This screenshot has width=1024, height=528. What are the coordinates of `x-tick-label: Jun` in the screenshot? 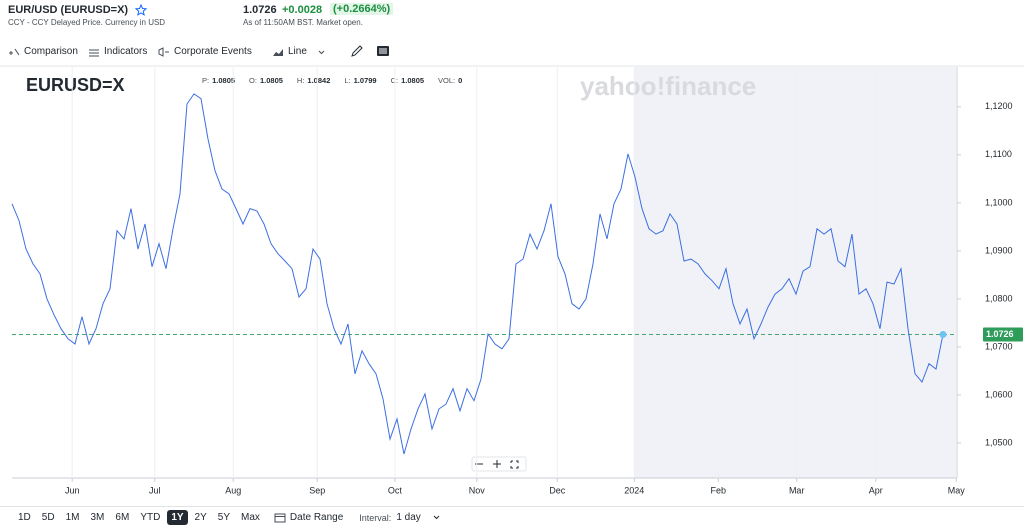 It's located at (72, 490).